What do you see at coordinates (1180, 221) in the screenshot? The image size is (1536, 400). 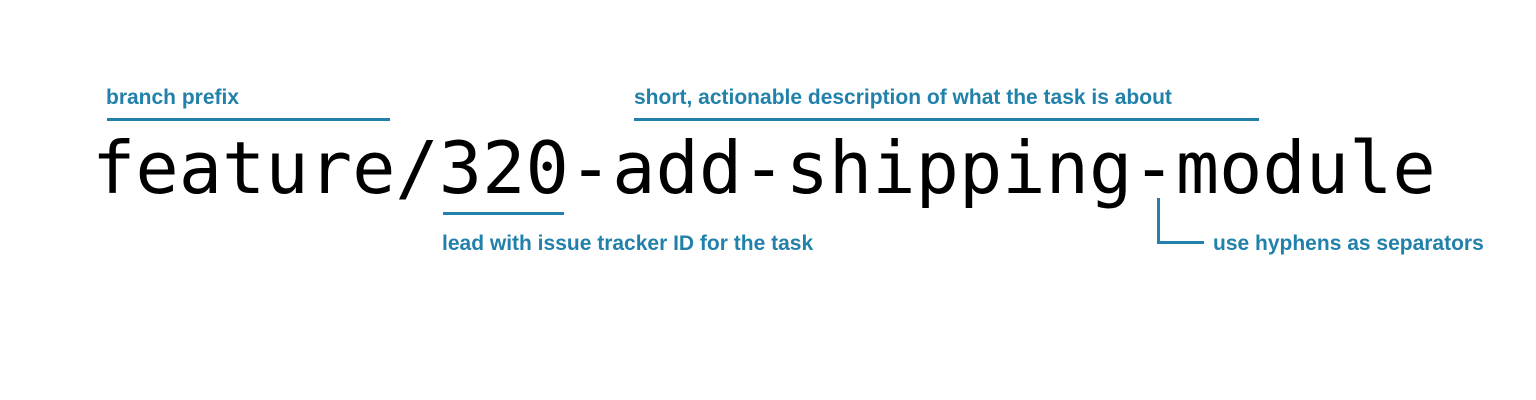 I see `separator-pointer` at bounding box center [1180, 221].